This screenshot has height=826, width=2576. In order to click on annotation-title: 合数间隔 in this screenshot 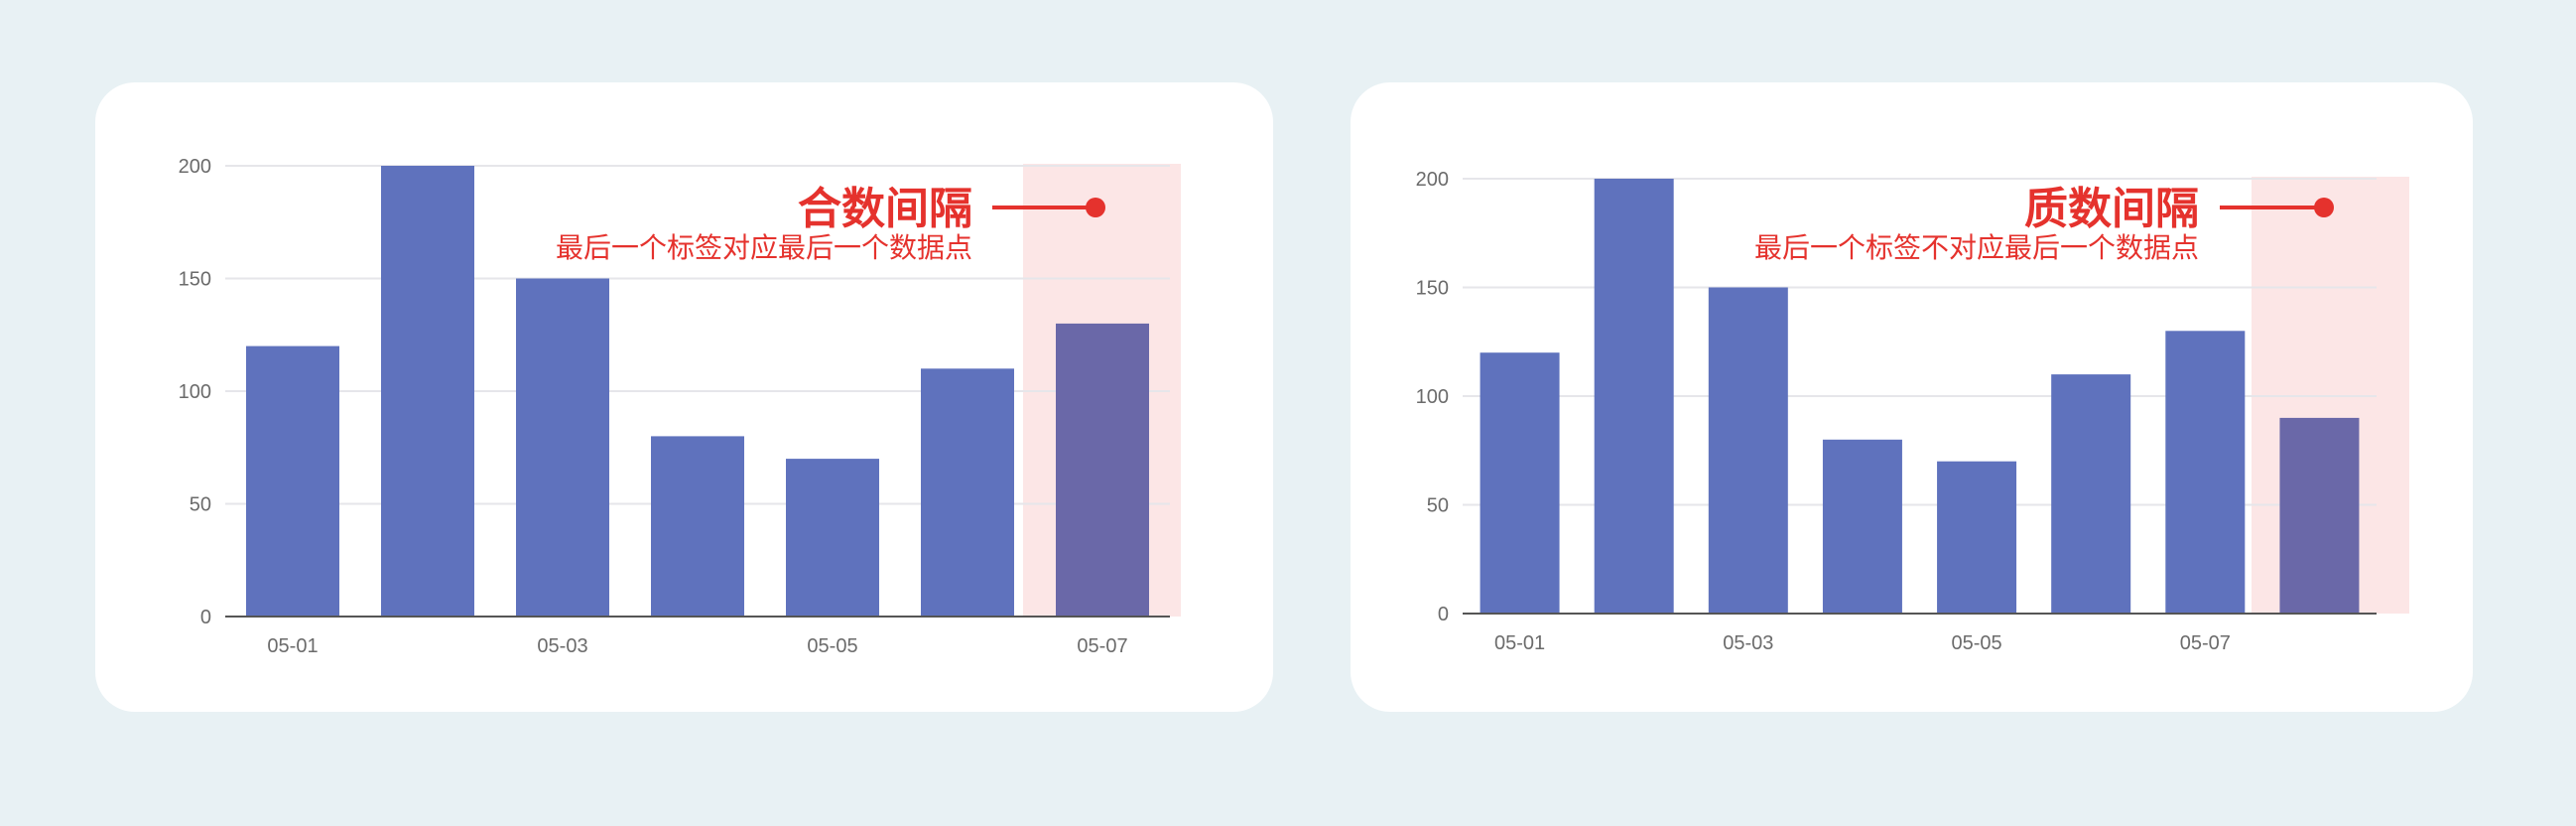, I will do `click(885, 209)`.